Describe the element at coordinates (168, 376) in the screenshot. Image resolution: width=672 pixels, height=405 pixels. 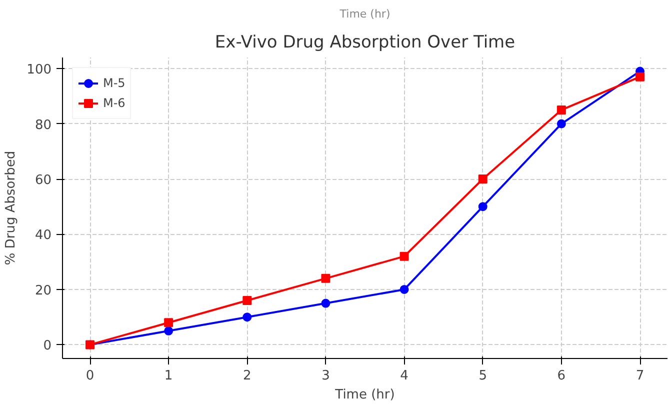
I see `x-tick-label: 1` at that location.